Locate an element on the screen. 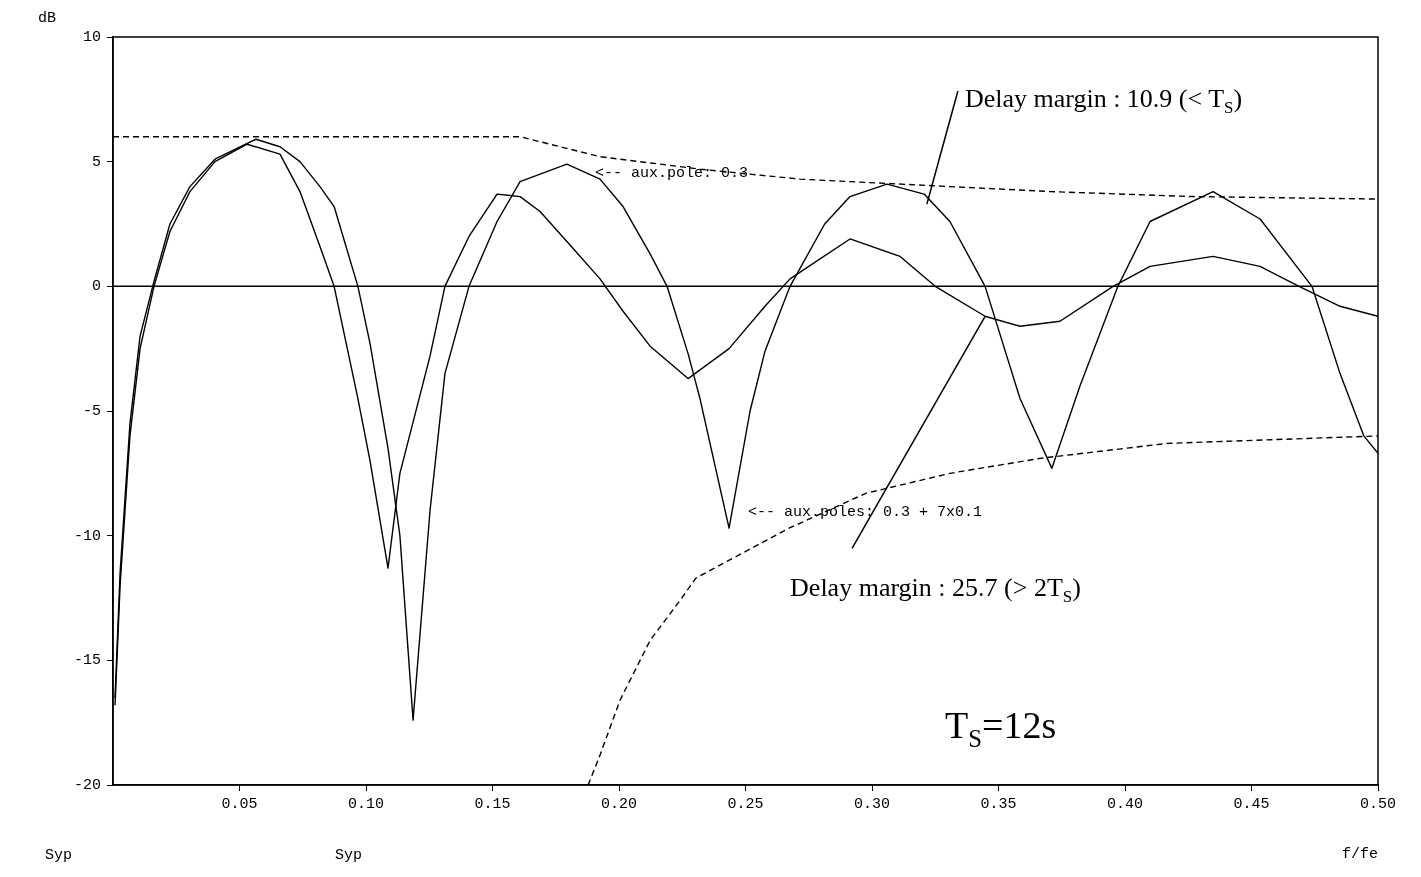 This screenshot has width=1421, height=877. x-tick-label: 0.20 is located at coordinates (619, 804).